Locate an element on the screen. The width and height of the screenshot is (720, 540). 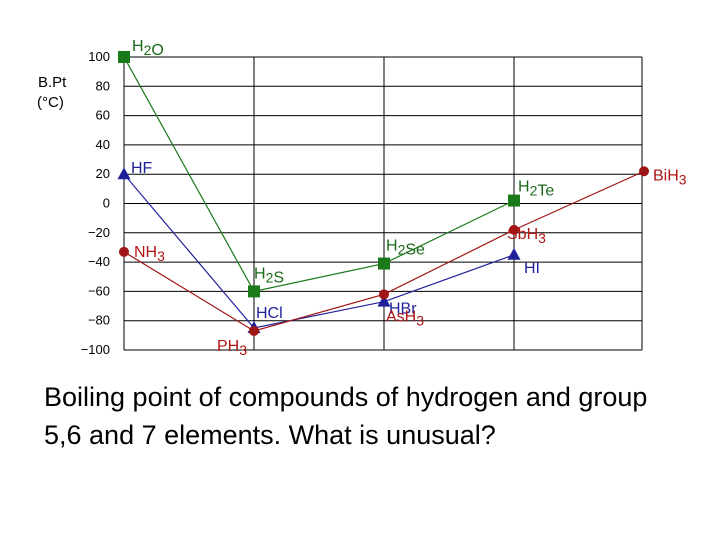
y-axis-ticks: 100 80 60 40 20 0 −20 −40 −60 −80 −100 is located at coordinates (95, 203).